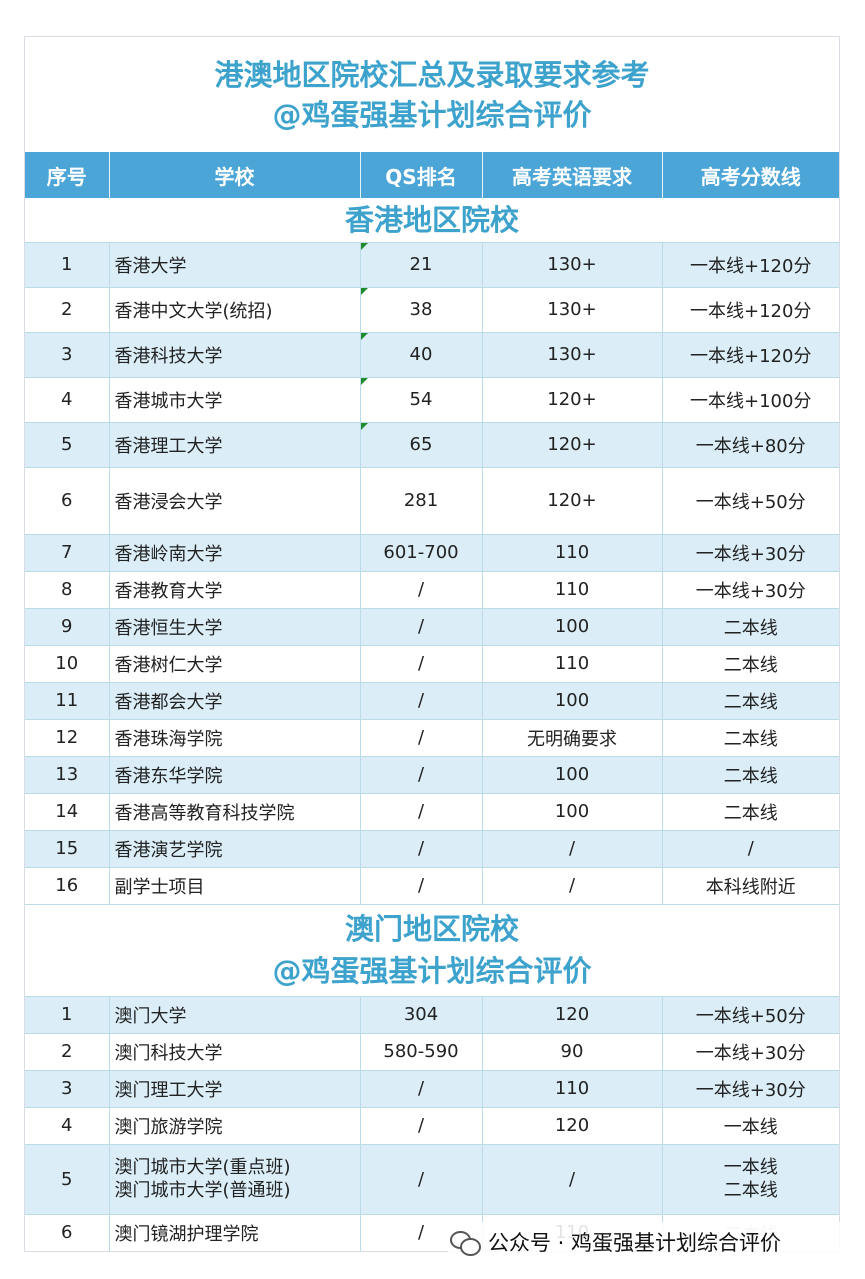 The image size is (865, 1279). Describe the element at coordinates (202, 1167) in the screenshot. I see `cell-school-line: 澳门城市大学(重点班)` at that location.